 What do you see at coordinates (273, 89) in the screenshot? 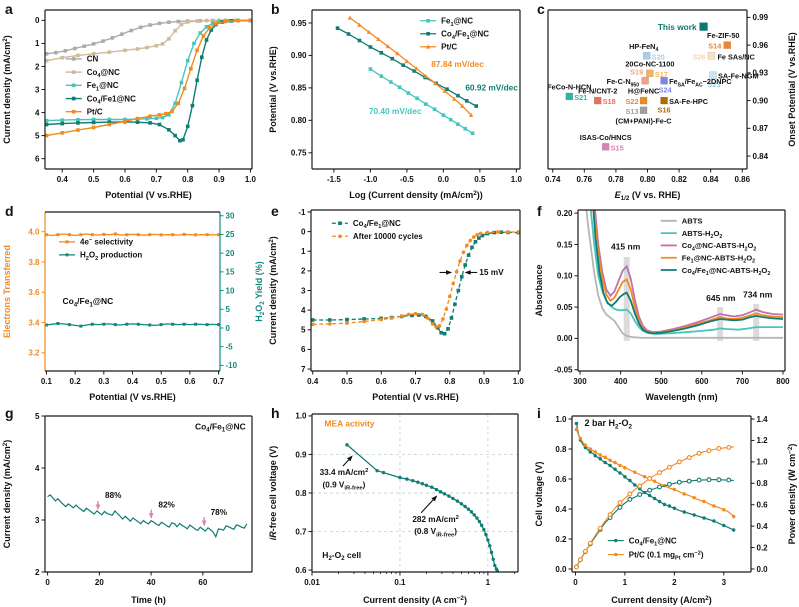
I see `svg-text: Potential (V vs.RHE)` at bounding box center [273, 89].